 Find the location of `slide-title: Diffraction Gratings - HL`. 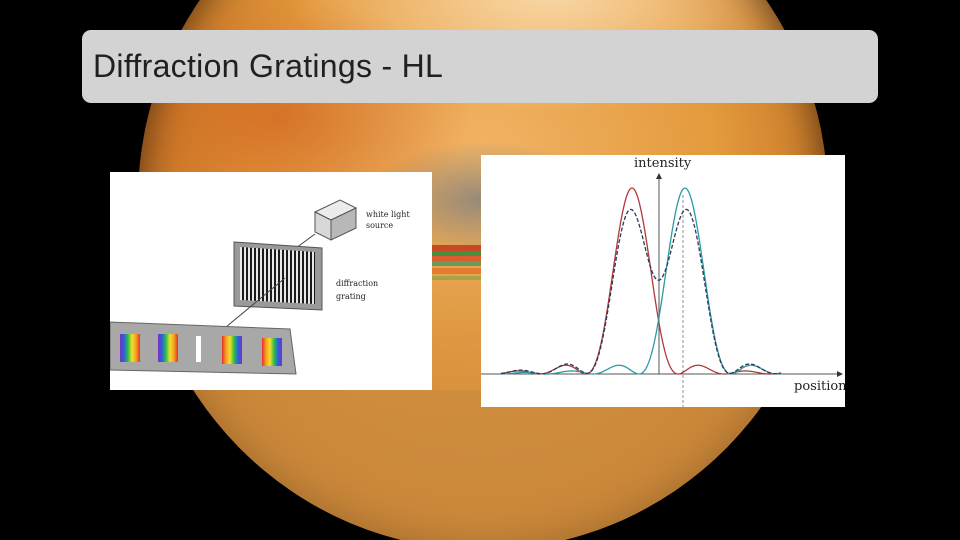

slide-title: Diffraction Gratings - HL is located at coordinates (268, 66).